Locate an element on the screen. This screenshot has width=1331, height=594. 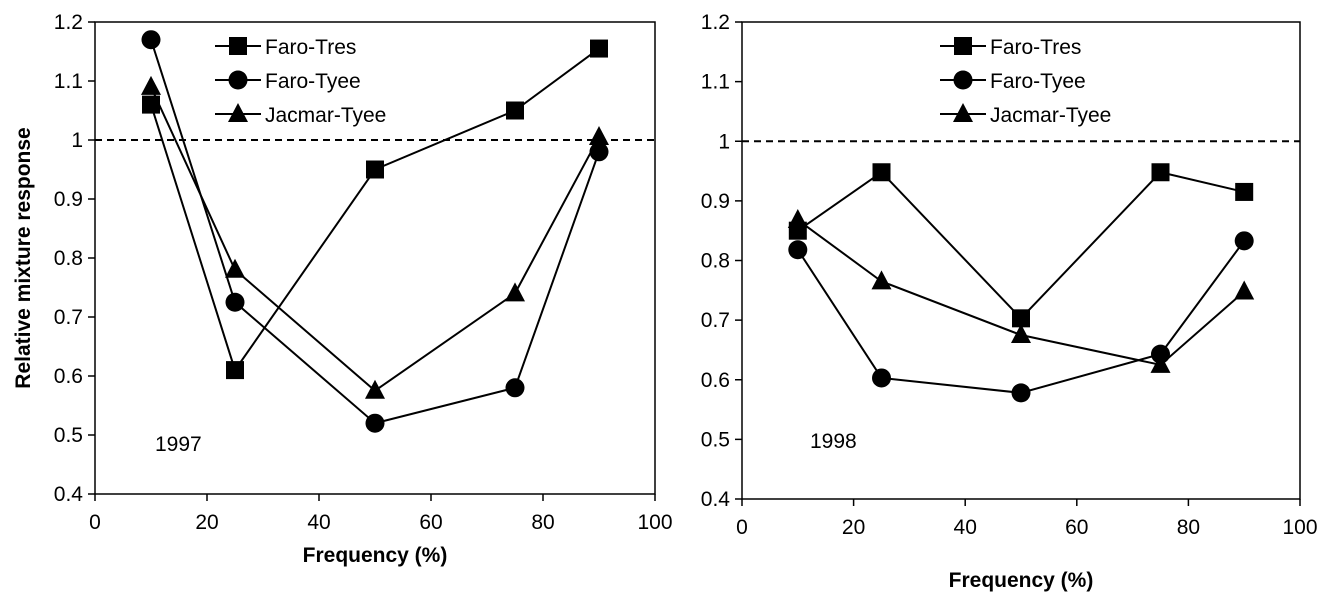
series-line-faro-tres is located at coordinates (1021, 245).